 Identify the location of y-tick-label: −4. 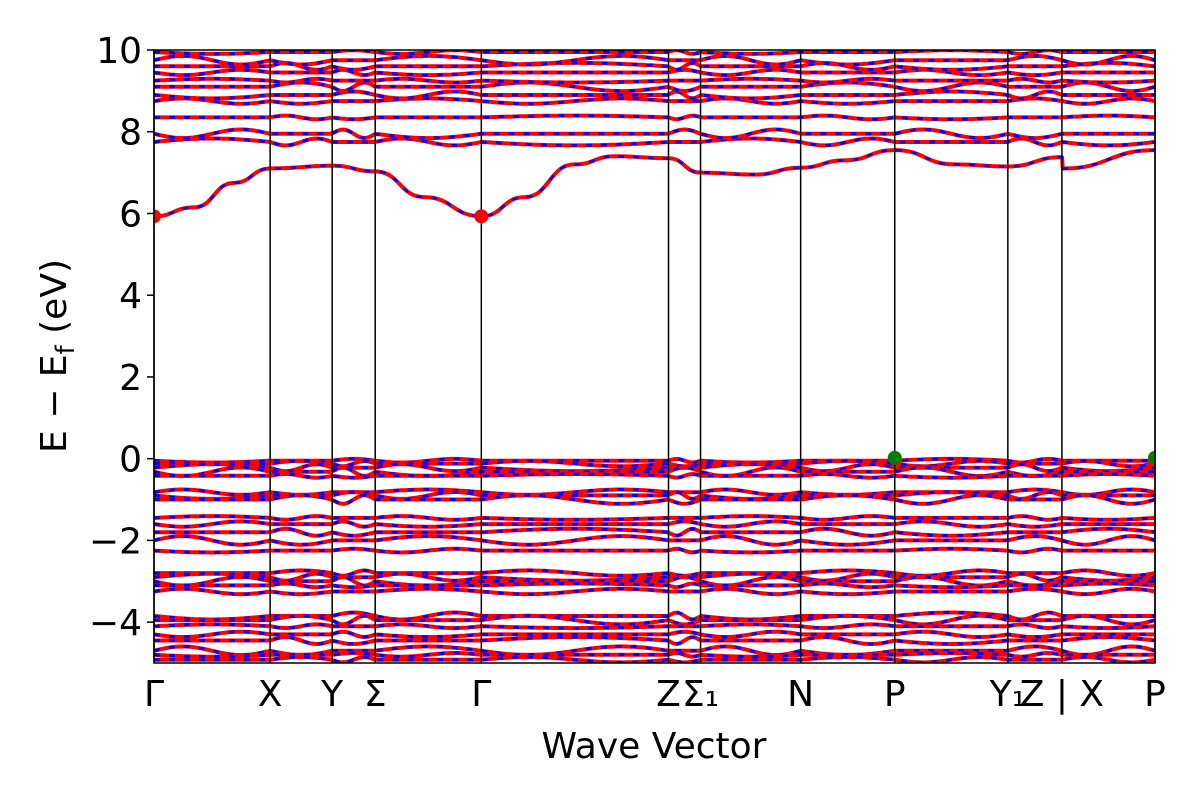
(115, 623).